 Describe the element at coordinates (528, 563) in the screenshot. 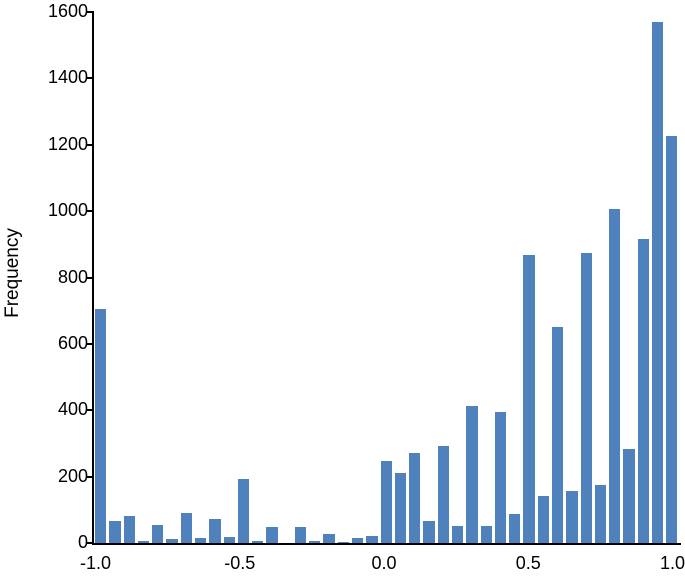

I see `x-tick-label: 0.5` at that location.